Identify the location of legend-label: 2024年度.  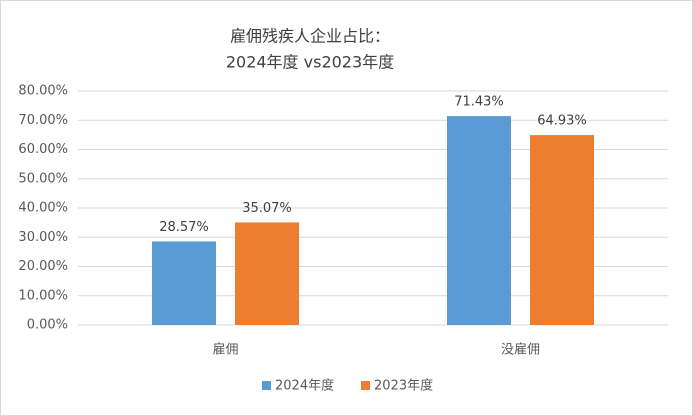
(304, 386).